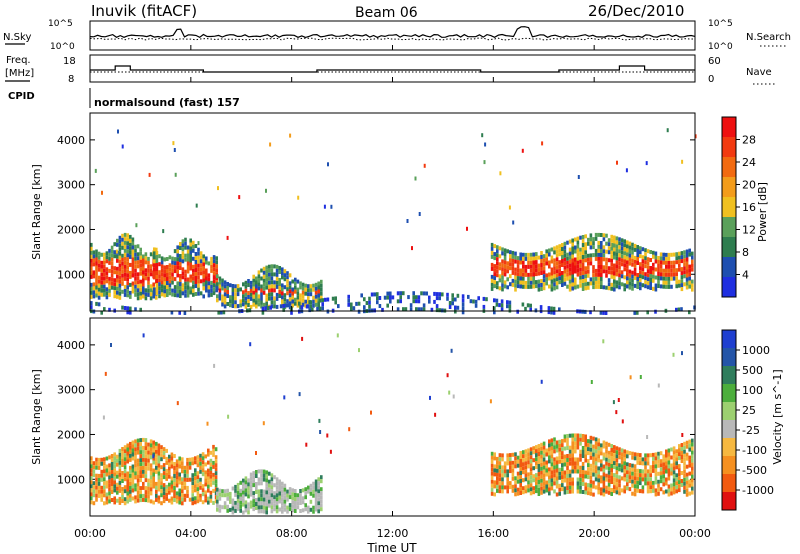  I want to click on y-tick-label: 2000, so click(71, 434).